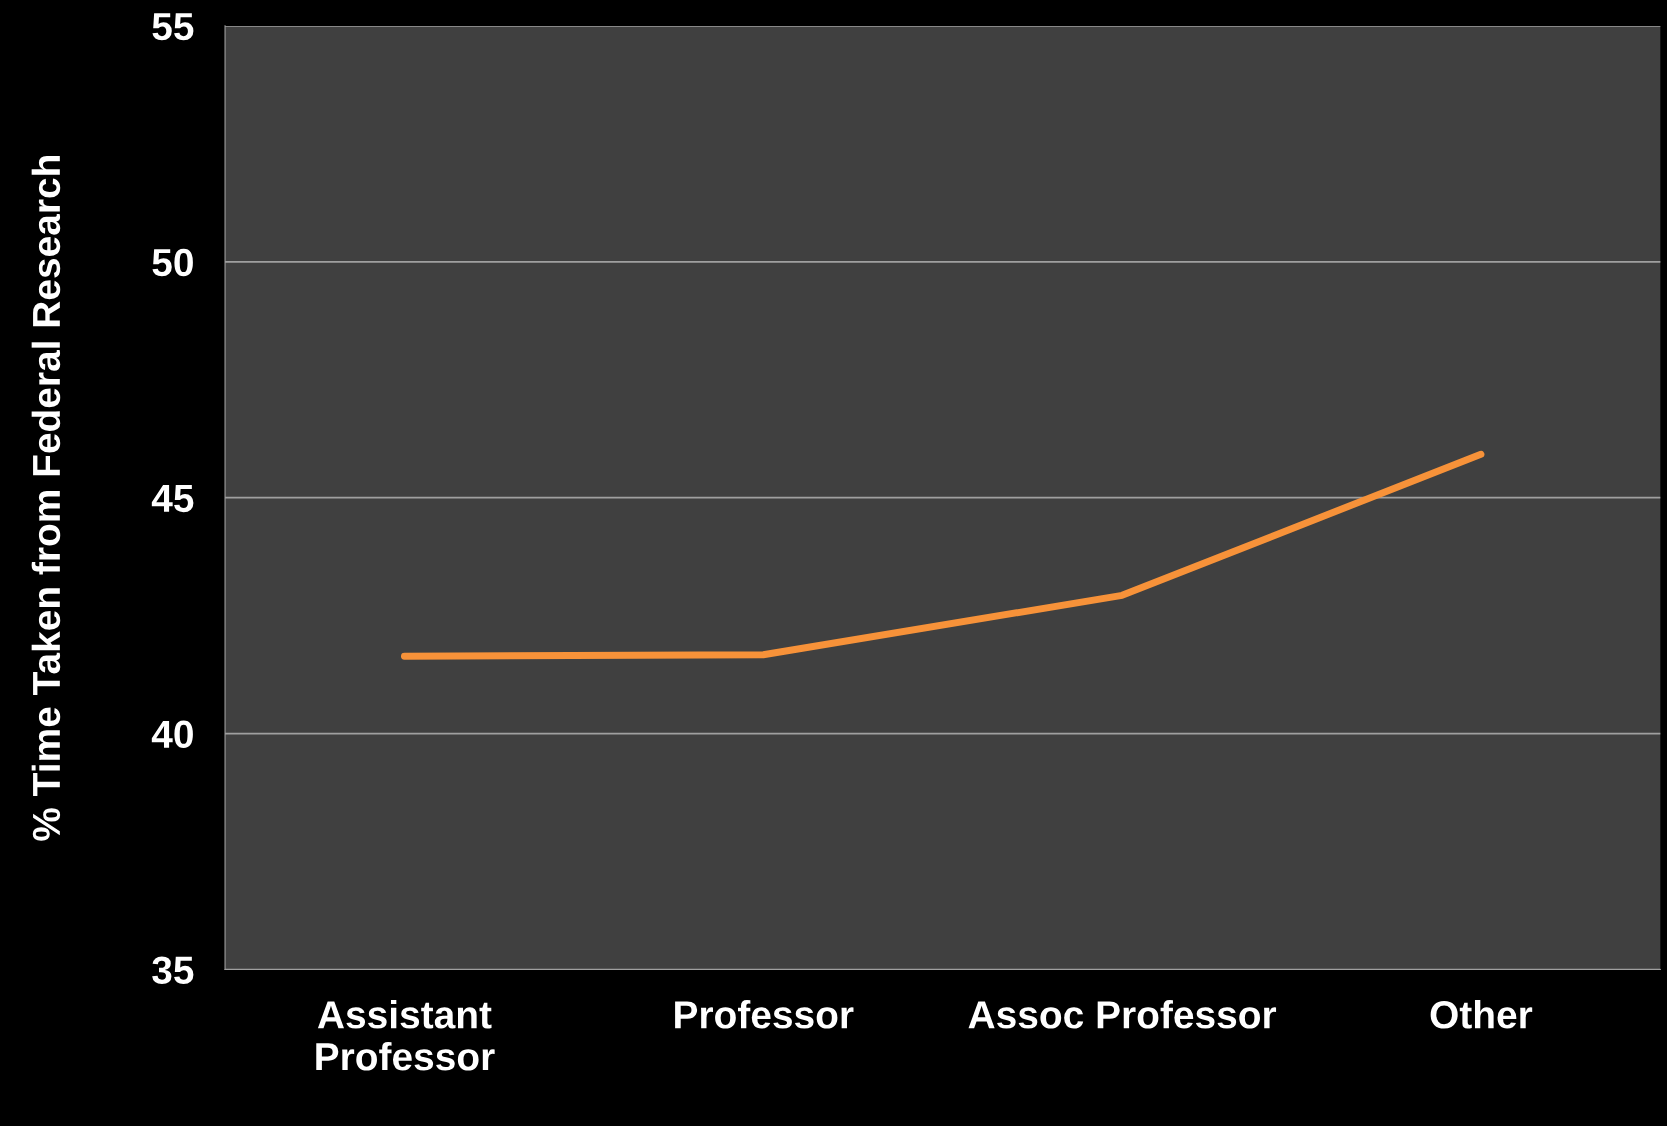 Image resolution: width=1667 pixels, height=1126 pixels. Describe the element at coordinates (173, 970) in the screenshot. I see `y-tick-label: 35` at that location.